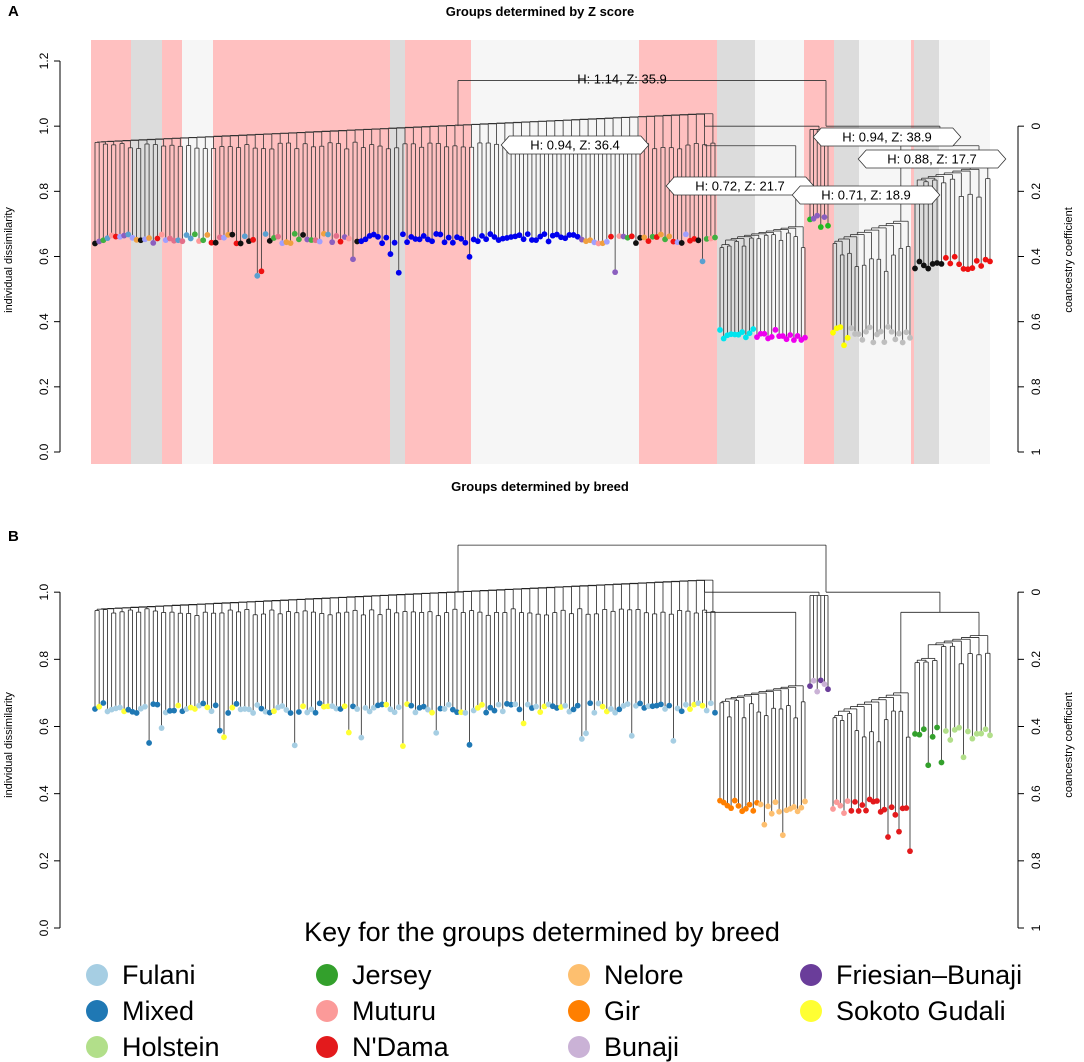  Describe the element at coordinates (911, 975) in the screenshot. I see `legend-item: Friesian–Bunaji` at that location.